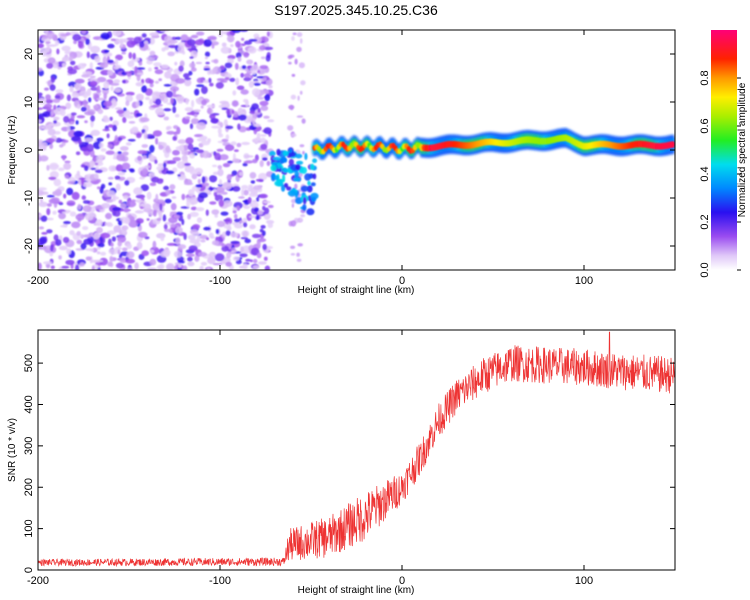  I want to click on noise-region, so click(156, 150).